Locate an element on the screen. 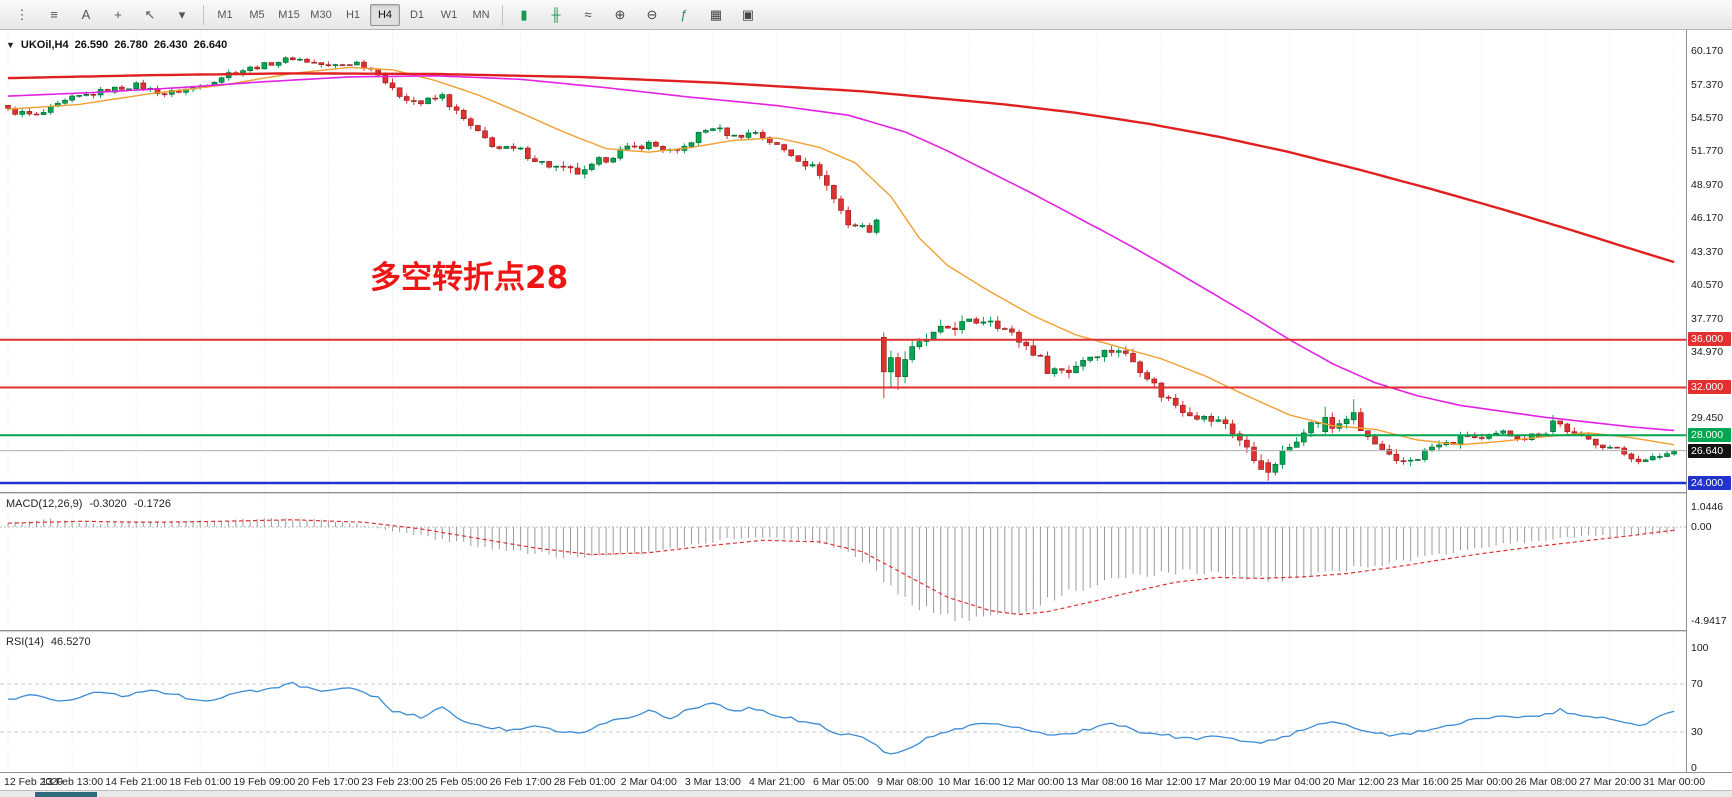 This screenshot has width=1732, height=797. chart-header: ▼ UKOil,H4 26.590 26.780 26.430 26.640 is located at coordinates (116, 45).